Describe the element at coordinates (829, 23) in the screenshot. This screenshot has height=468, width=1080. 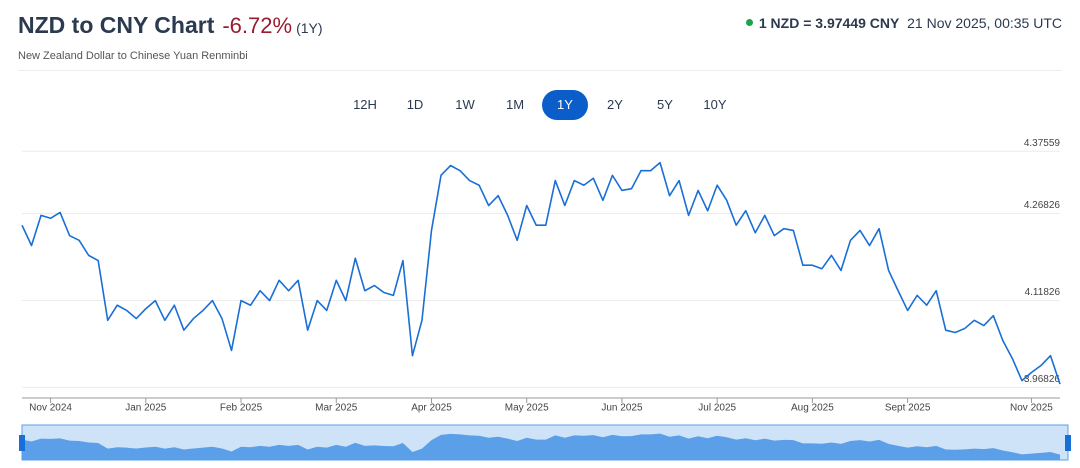
I see `rate: 1 NZD = 3.97449 CNY` at that location.